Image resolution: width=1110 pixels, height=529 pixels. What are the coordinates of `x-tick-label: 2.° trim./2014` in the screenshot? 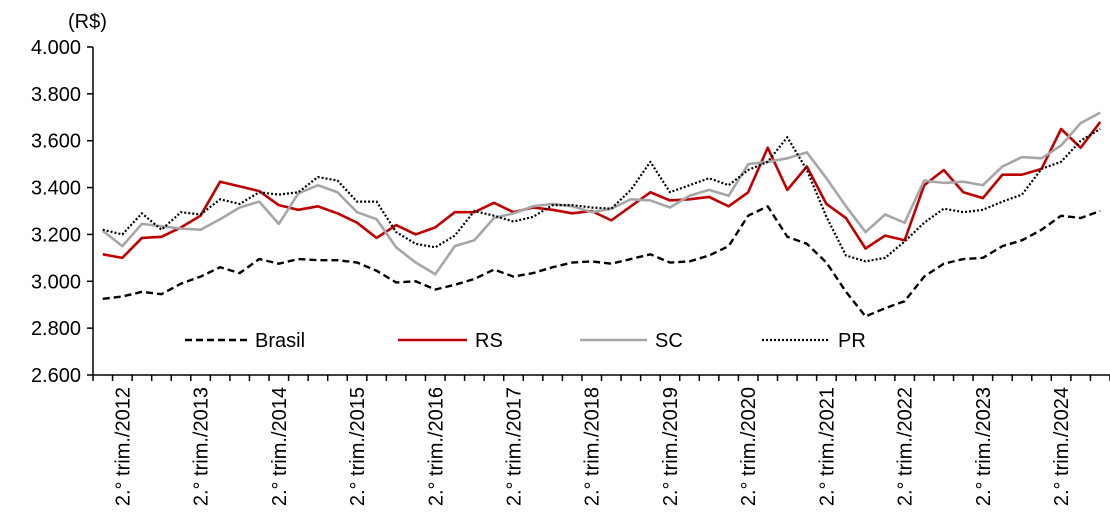 It's located at (280, 446).